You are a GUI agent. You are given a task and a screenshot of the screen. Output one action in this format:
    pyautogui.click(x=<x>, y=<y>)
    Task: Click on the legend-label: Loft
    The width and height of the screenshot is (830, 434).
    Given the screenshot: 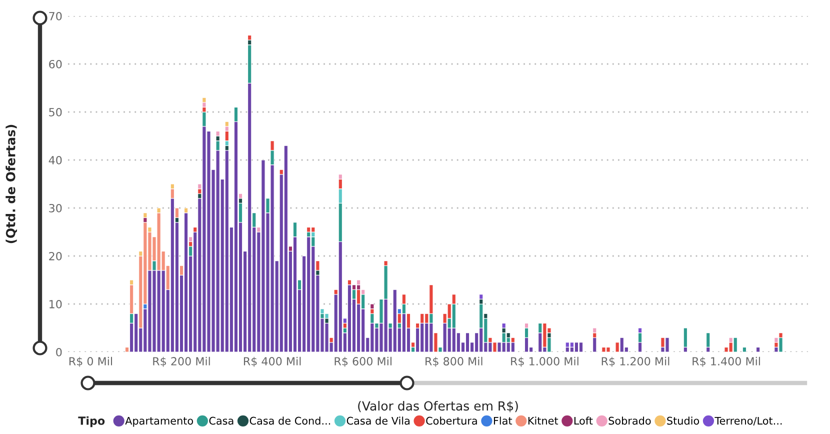 What is the action you would take?
    pyautogui.click(x=583, y=420)
    